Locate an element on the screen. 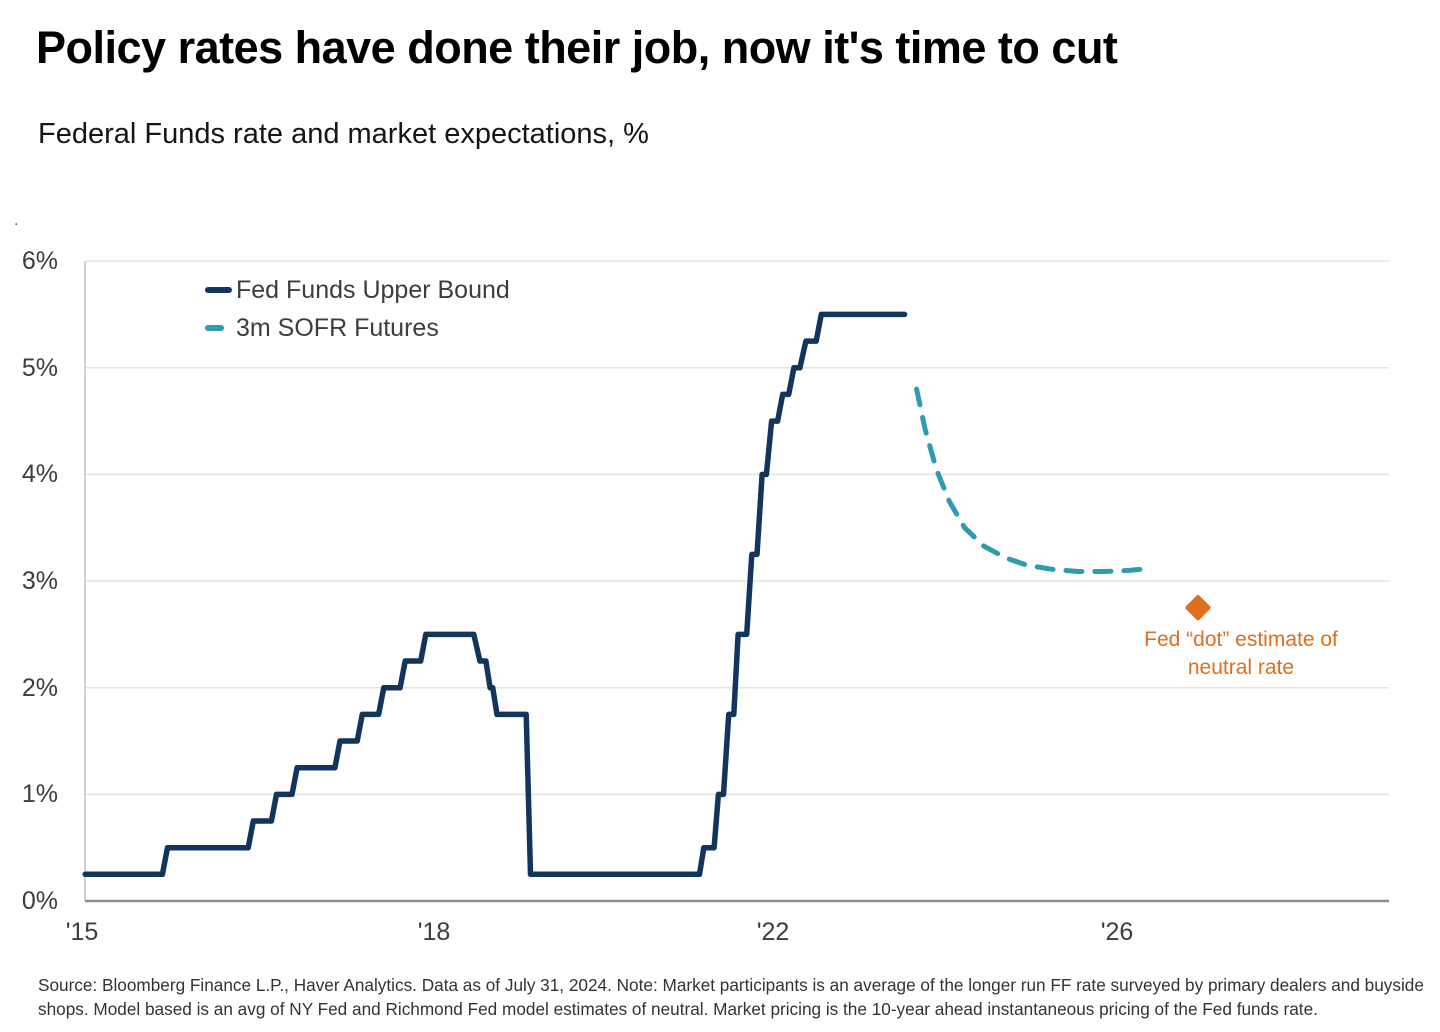 This screenshot has width=1440, height=1032. legend-label-sofr: 3m SOFR Futures is located at coordinates (337, 327).